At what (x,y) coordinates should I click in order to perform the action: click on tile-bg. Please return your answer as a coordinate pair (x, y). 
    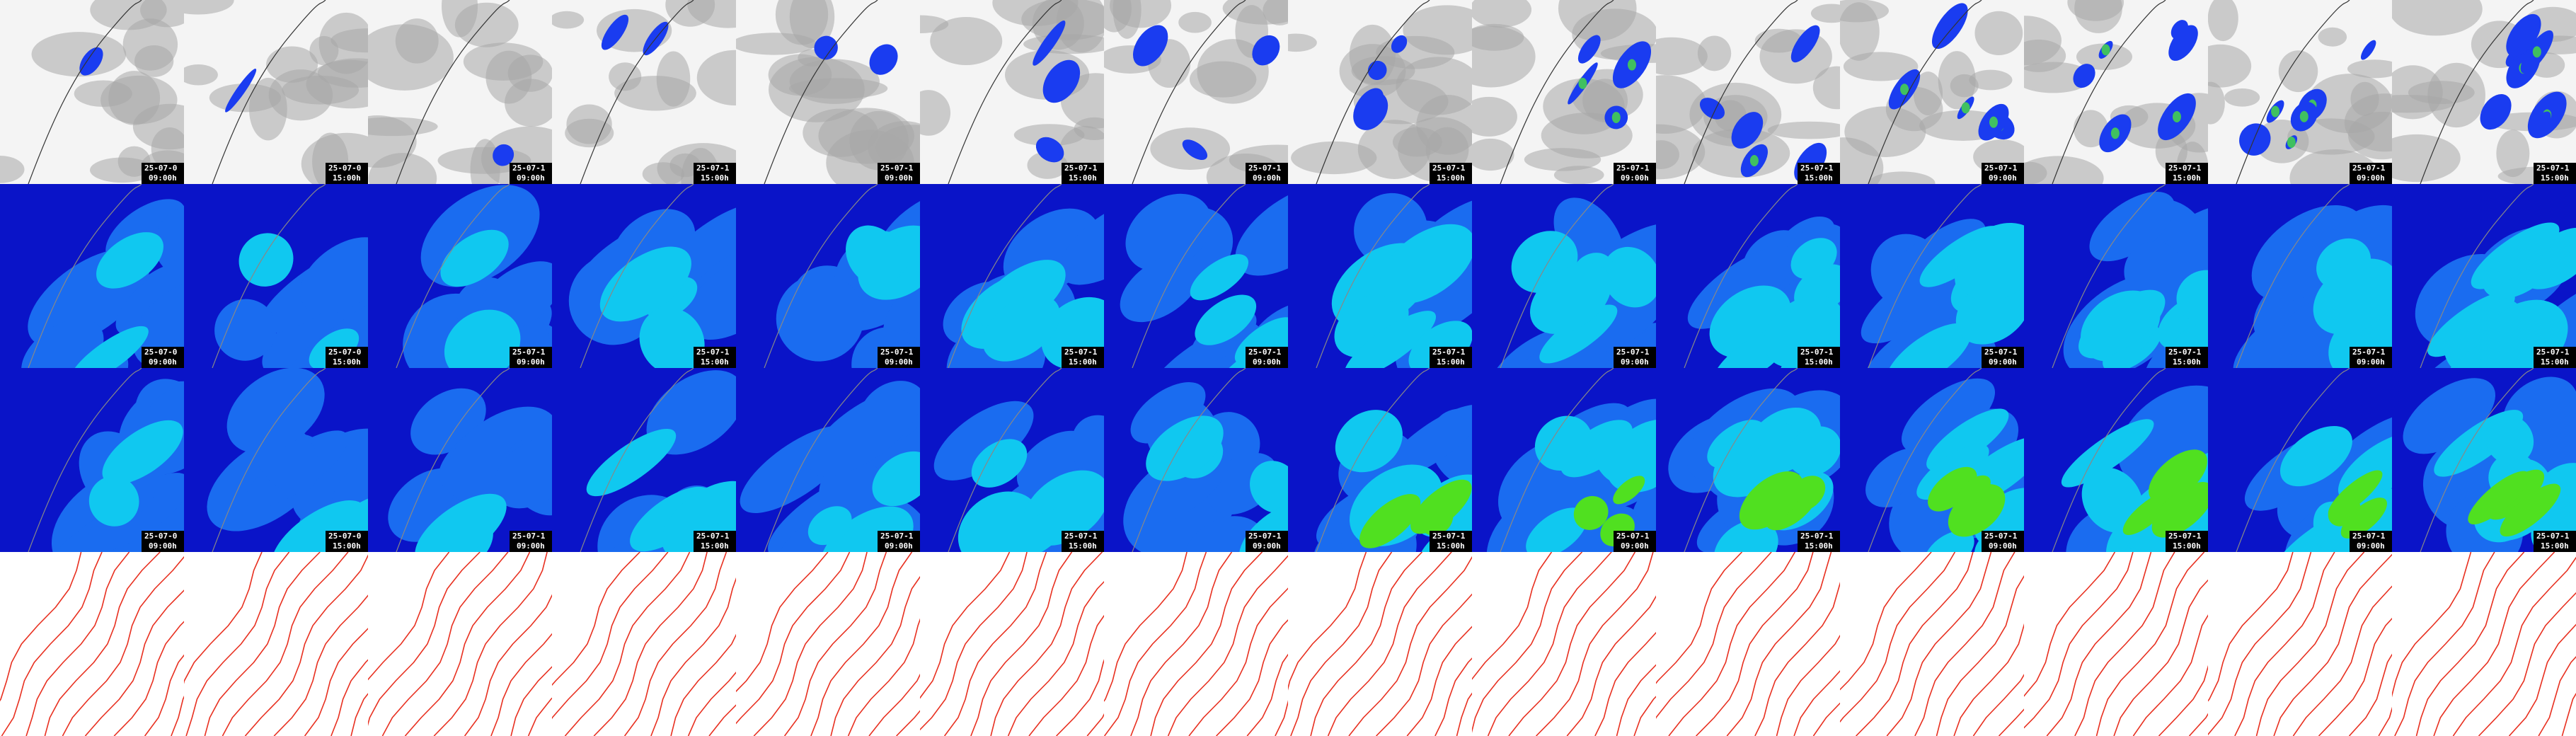
    Looking at the image, I should click on (1932, 644).